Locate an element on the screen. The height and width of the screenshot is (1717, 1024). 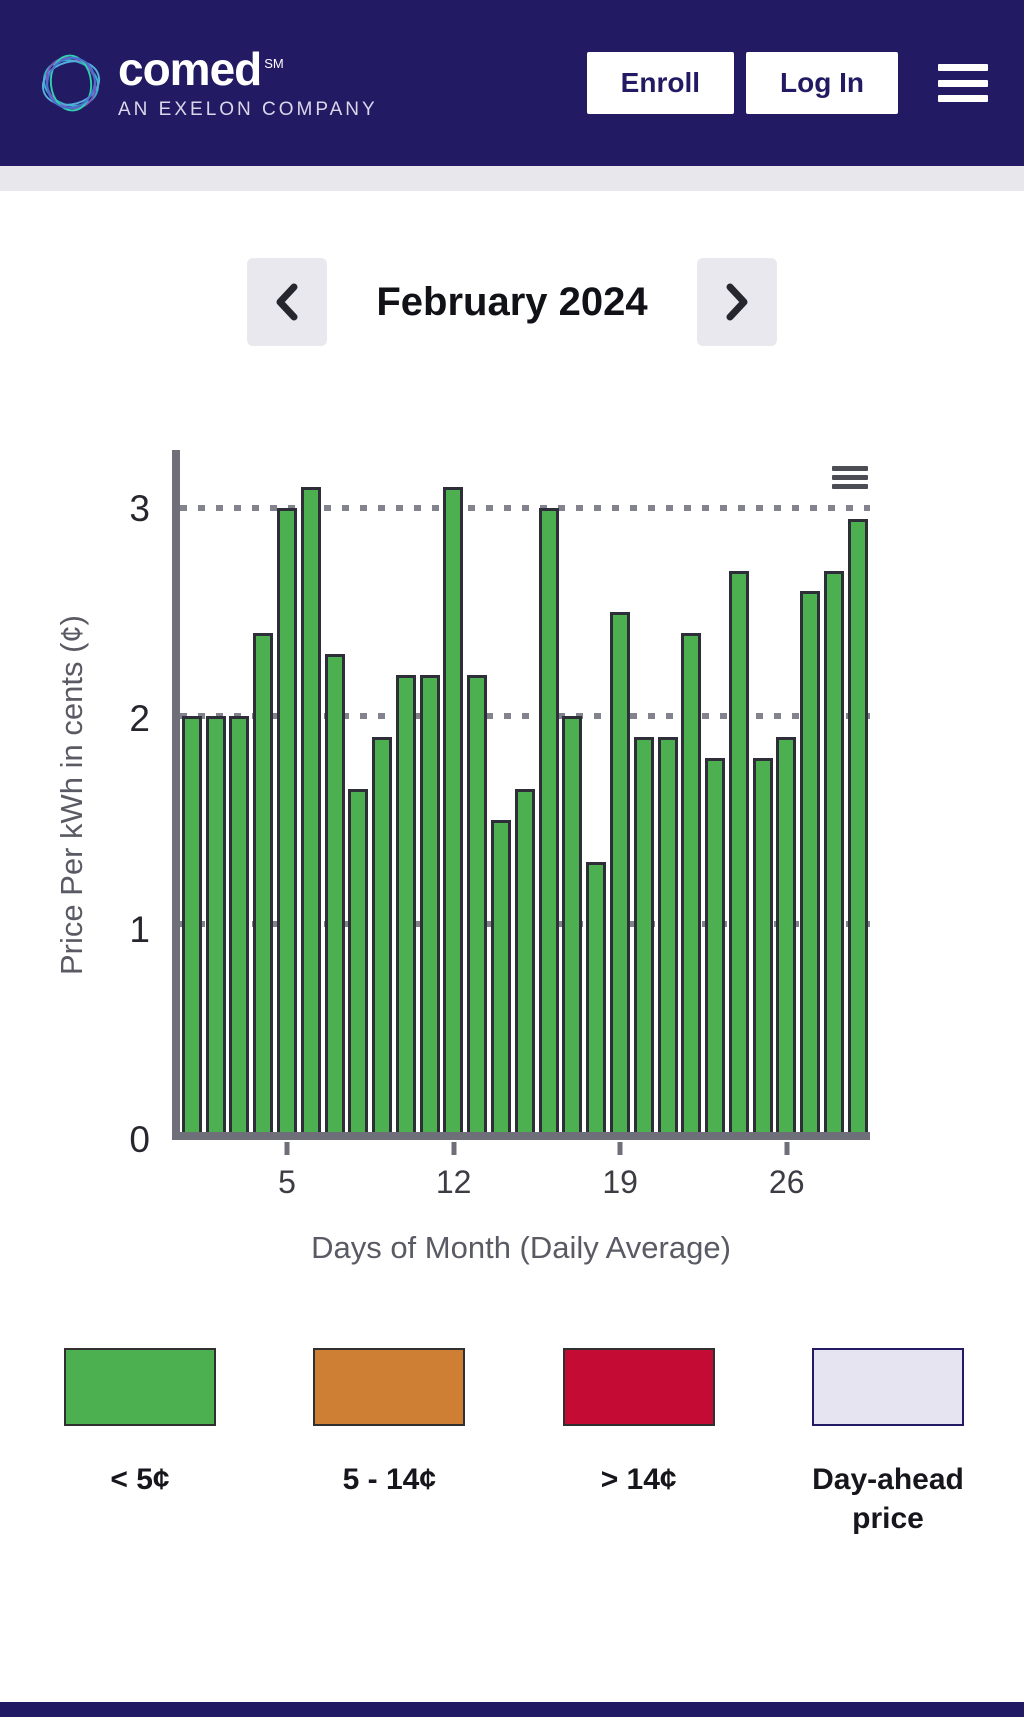
brand-trademark: SM is located at coordinates (274, 64).